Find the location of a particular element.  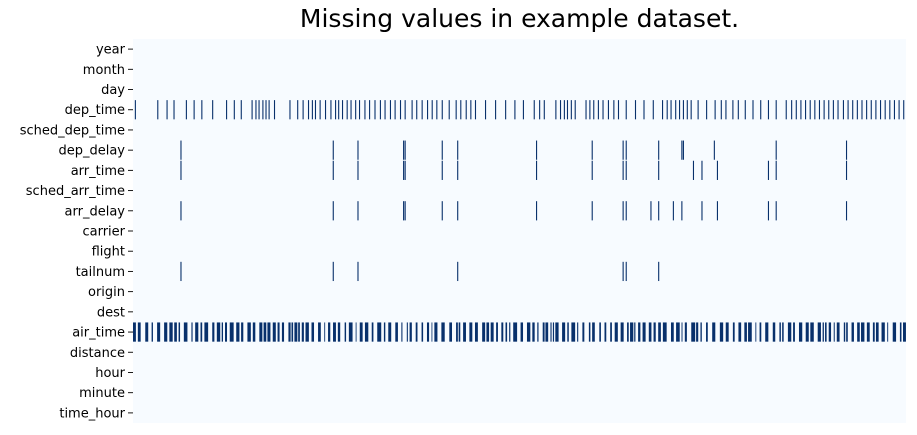

chart-title: Missing values in example dataset. is located at coordinates (519, 18).